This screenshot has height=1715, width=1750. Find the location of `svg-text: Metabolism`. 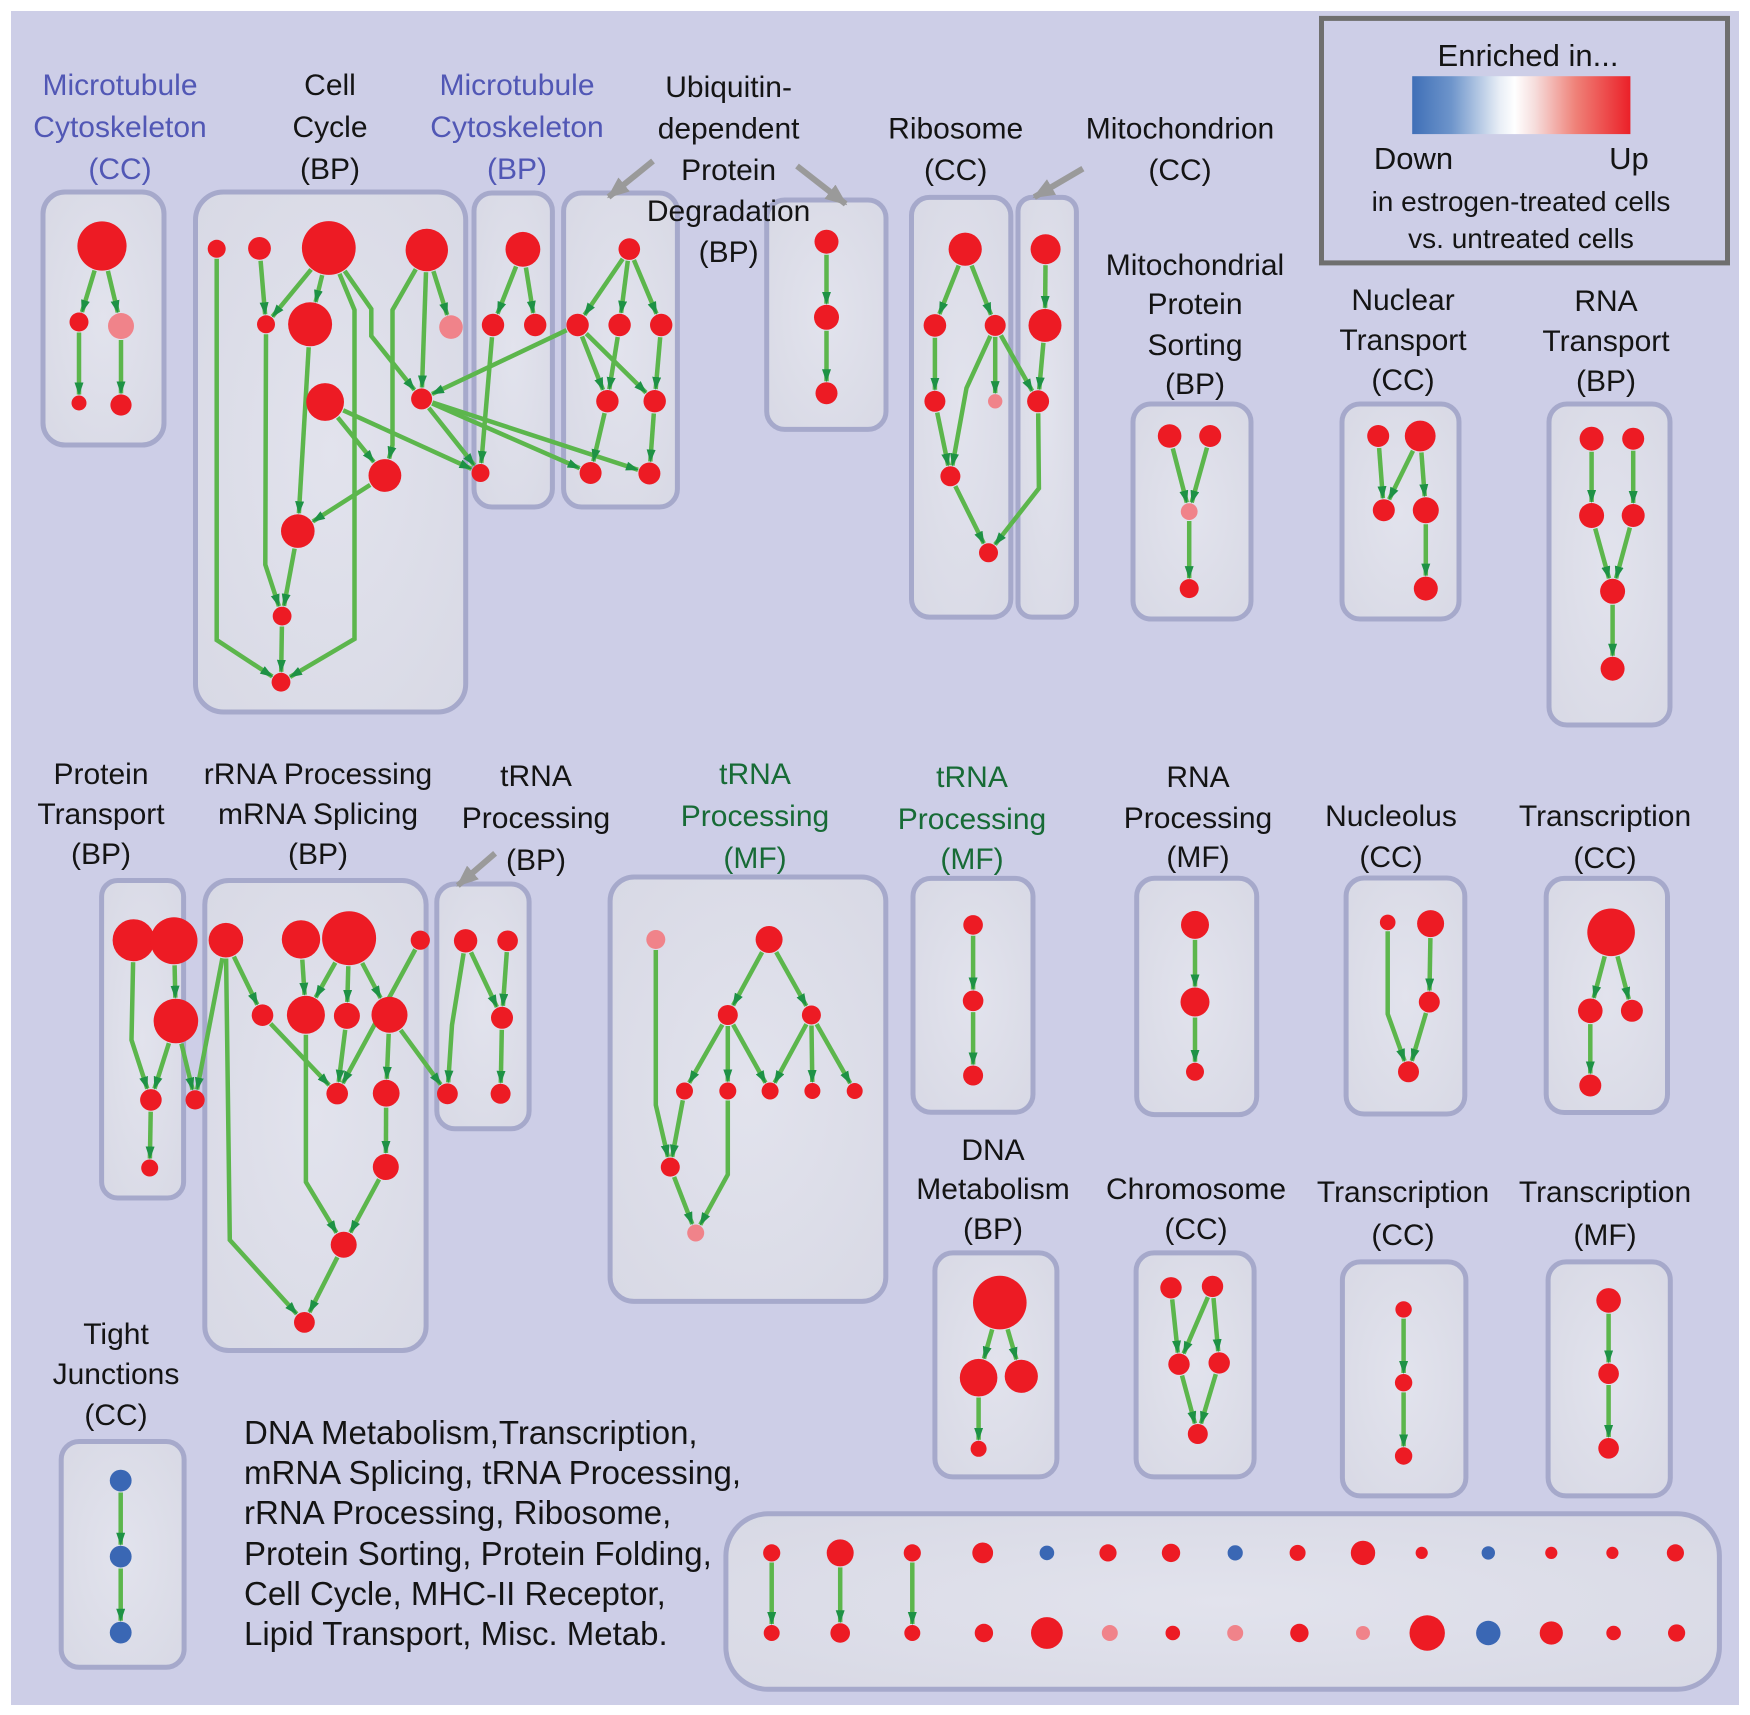

svg-text: Metabolism is located at coordinates (992, 1189).